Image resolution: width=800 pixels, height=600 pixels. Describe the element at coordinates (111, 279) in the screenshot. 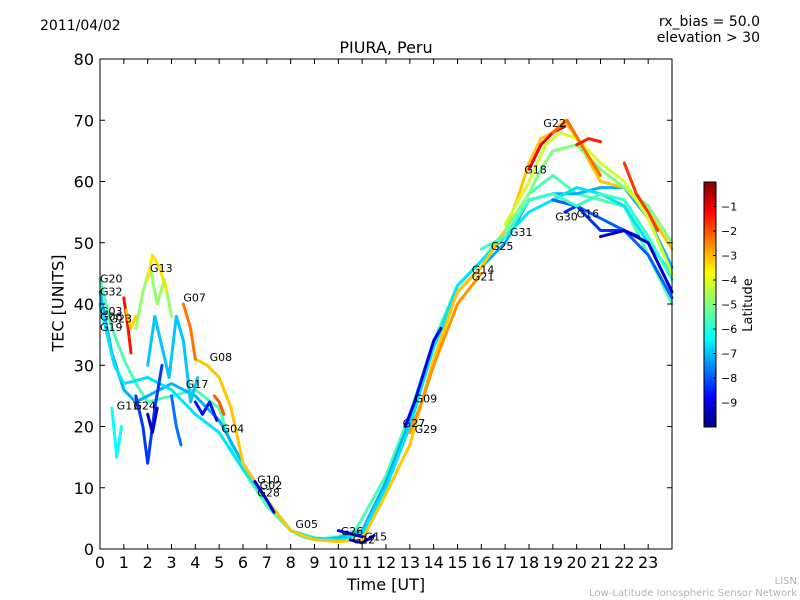

I see `satellite-label-g20: G20` at that location.